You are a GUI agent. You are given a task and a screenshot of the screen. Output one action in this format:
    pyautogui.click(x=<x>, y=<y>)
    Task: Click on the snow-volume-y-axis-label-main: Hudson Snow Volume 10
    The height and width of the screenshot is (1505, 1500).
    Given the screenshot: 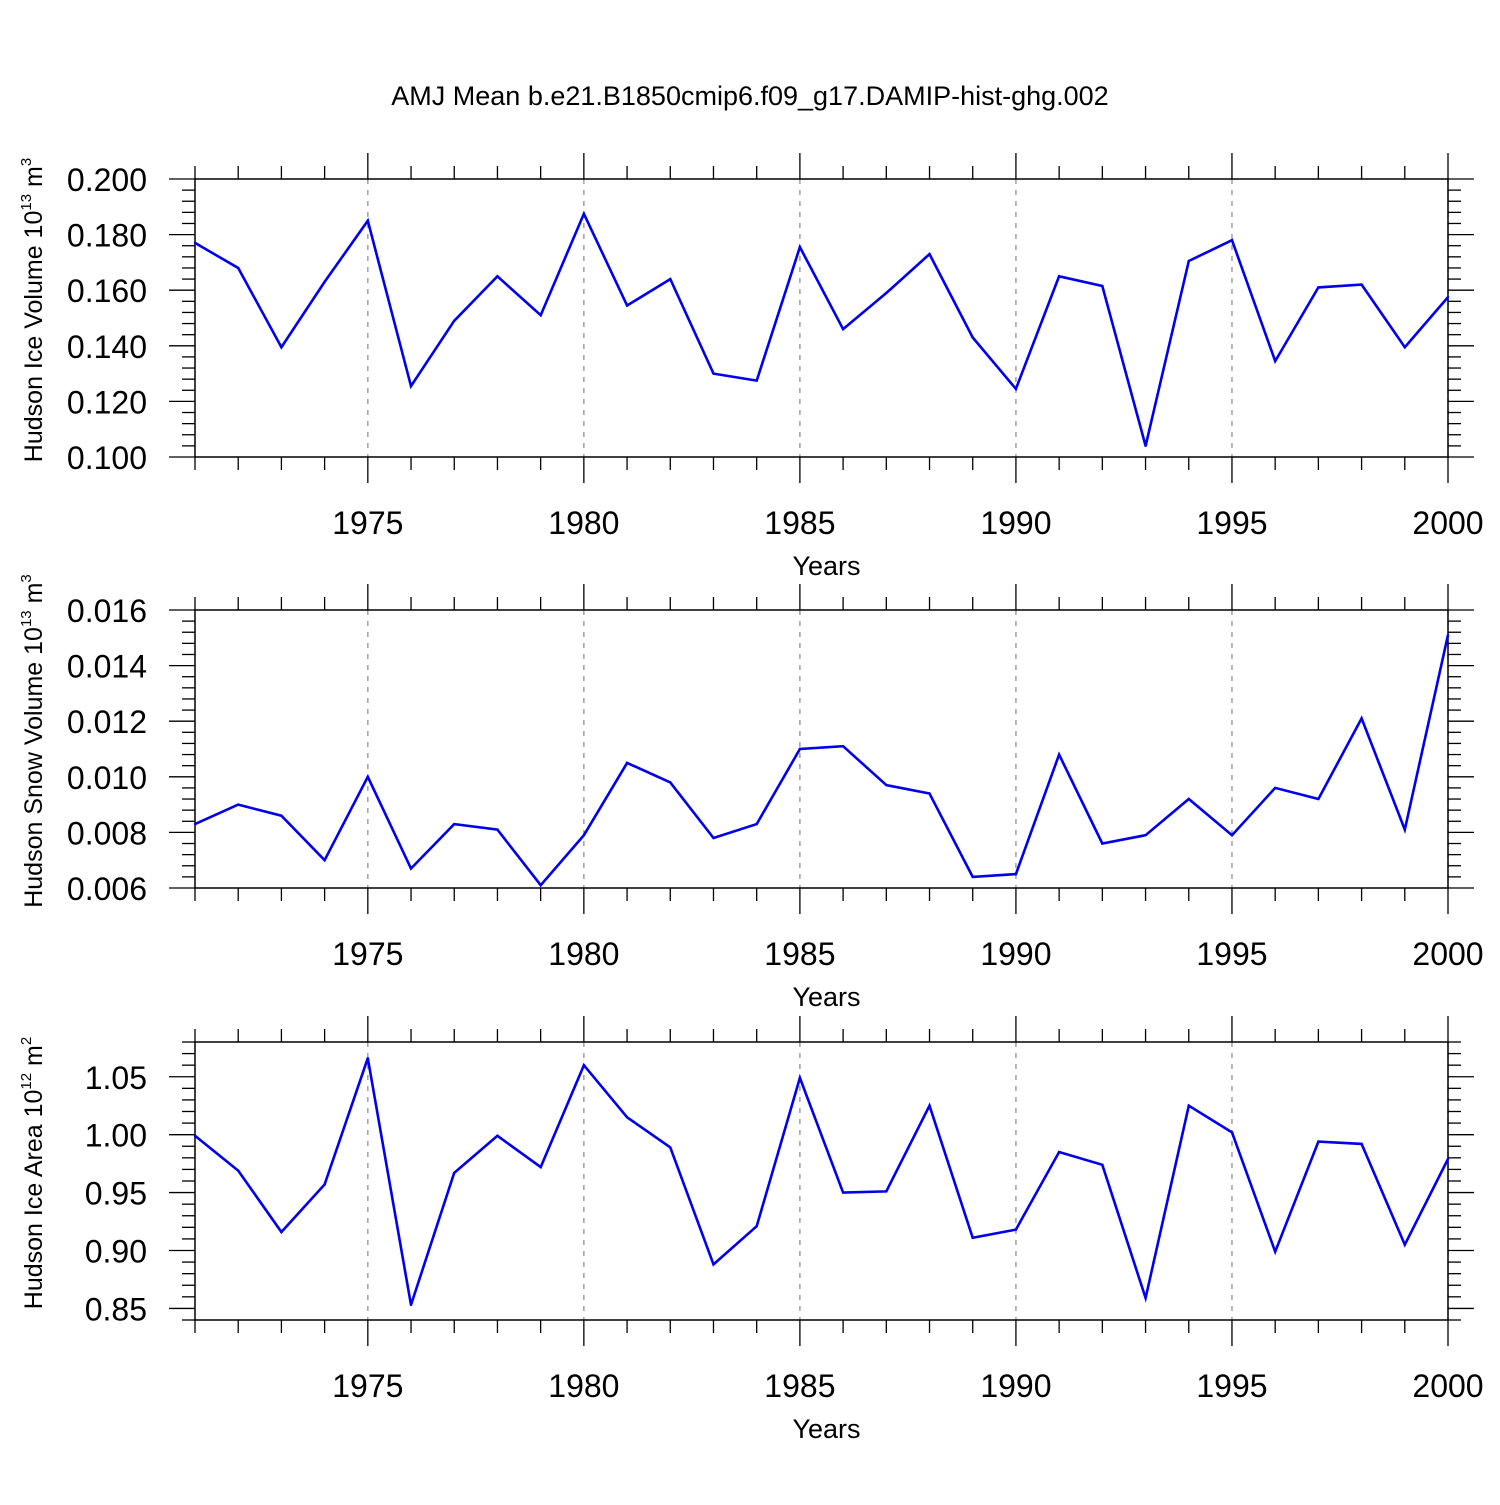 What is the action you would take?
    pyautogui.click(x=34, y=767)
    